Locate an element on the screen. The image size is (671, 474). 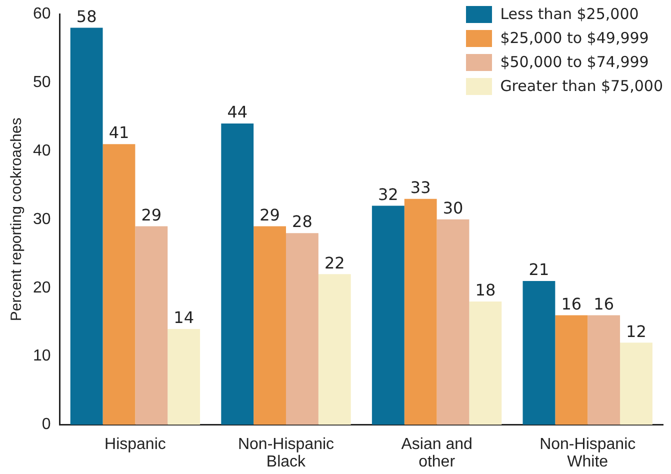
data-label: 28 is located at coordinates (302, 222).